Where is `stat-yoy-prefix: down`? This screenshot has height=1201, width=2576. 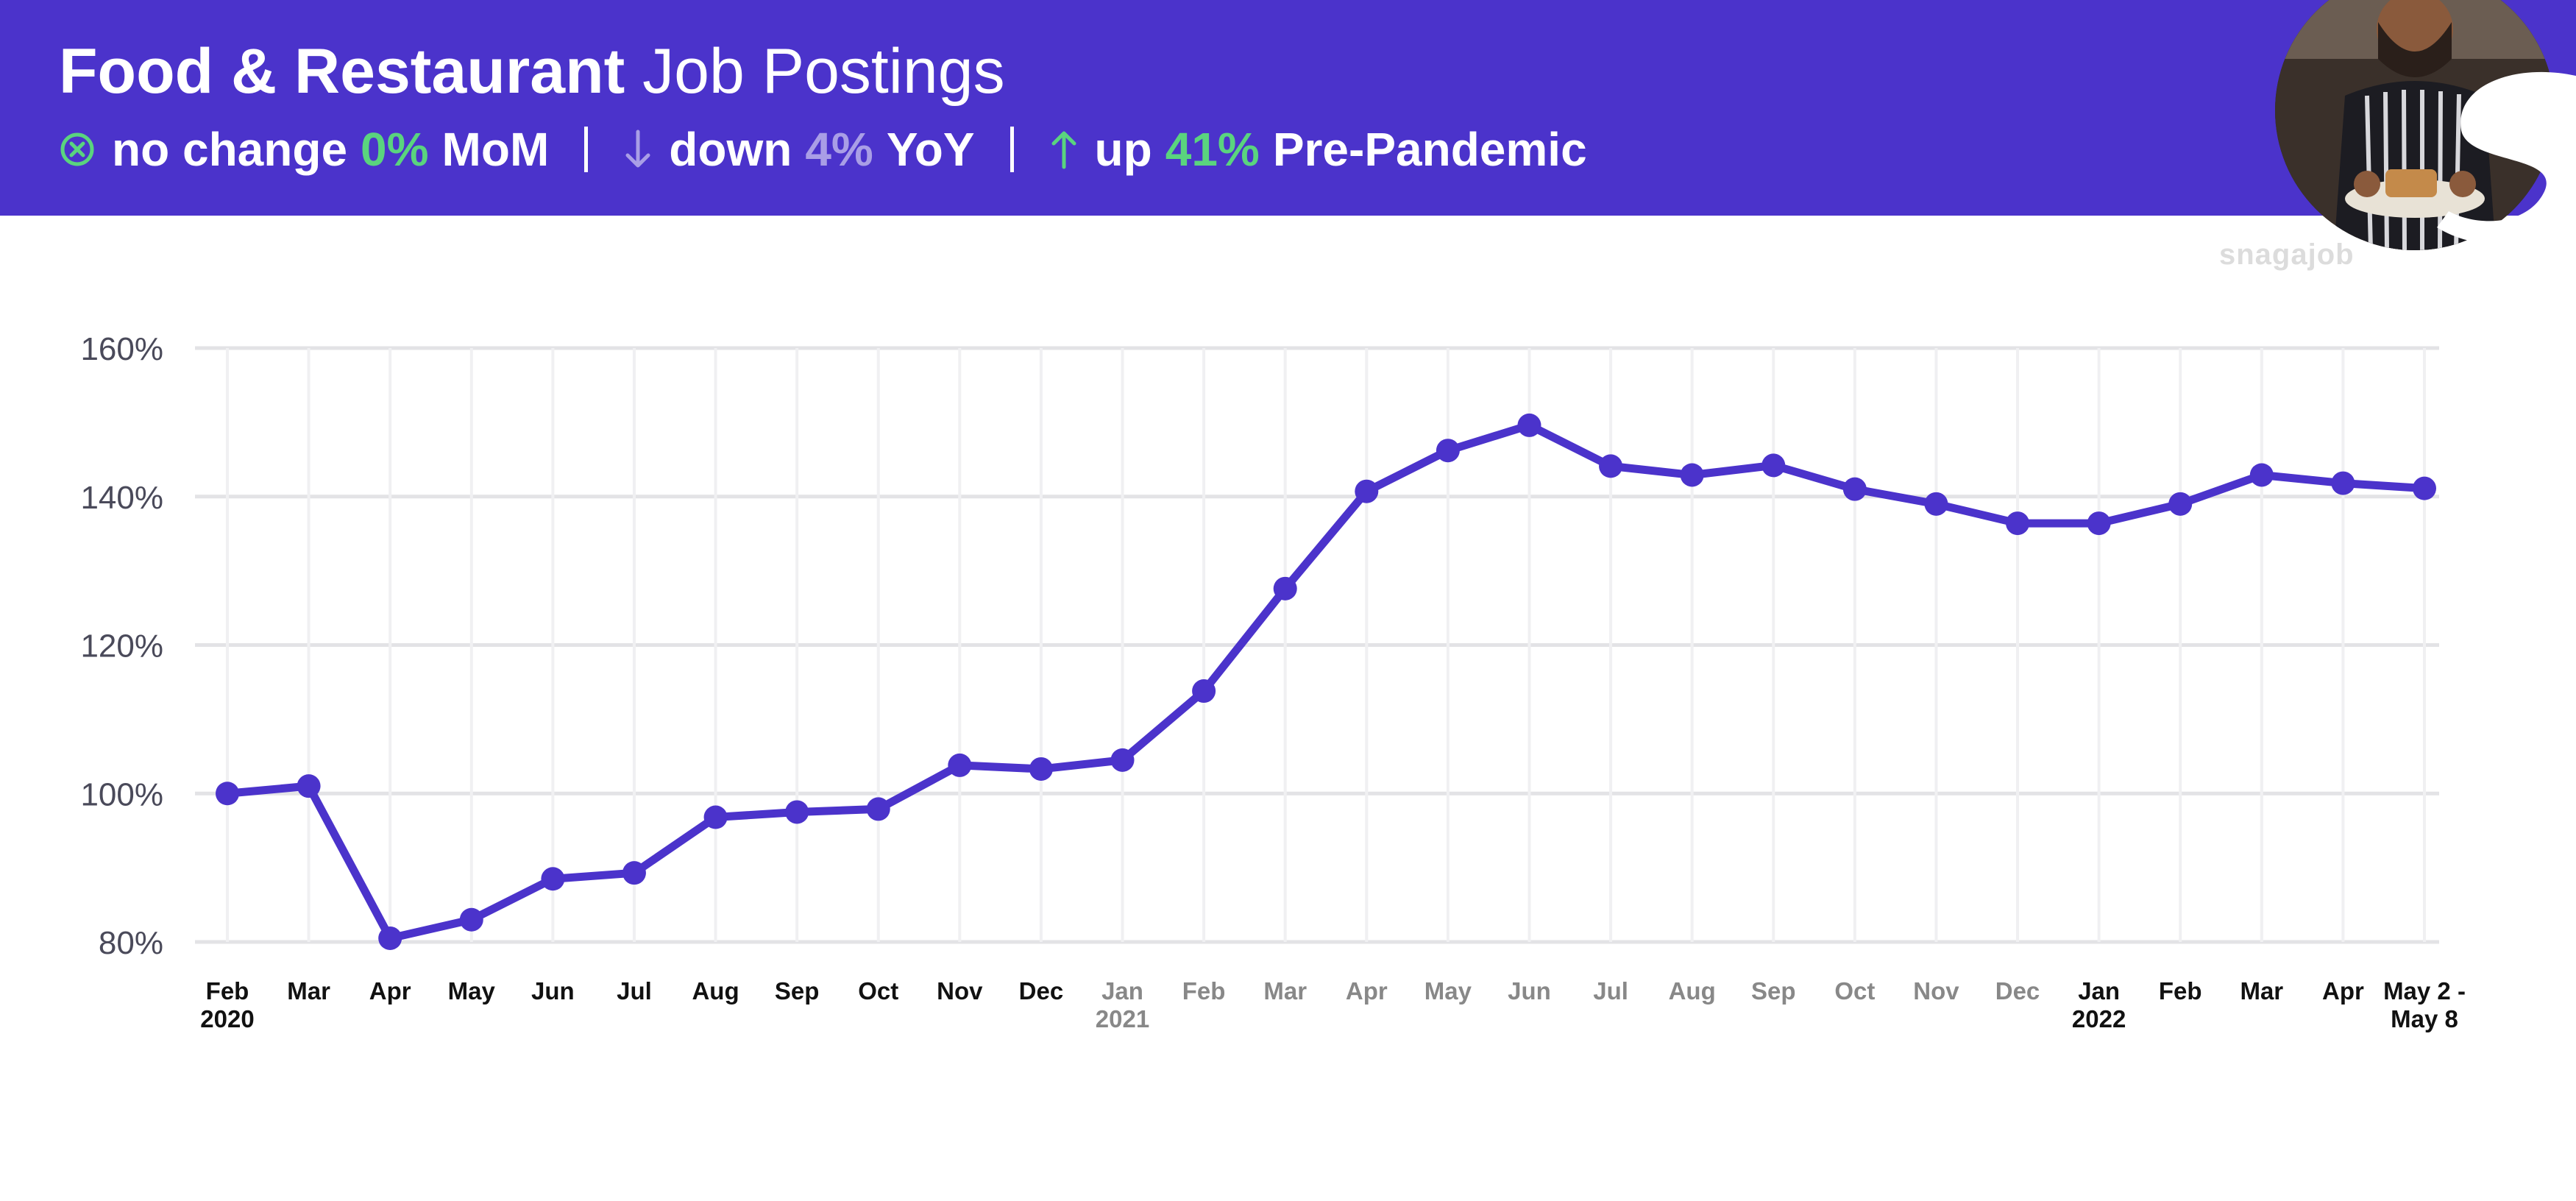
stat-yoy-prefix: down is located at coordinates (730, 150).